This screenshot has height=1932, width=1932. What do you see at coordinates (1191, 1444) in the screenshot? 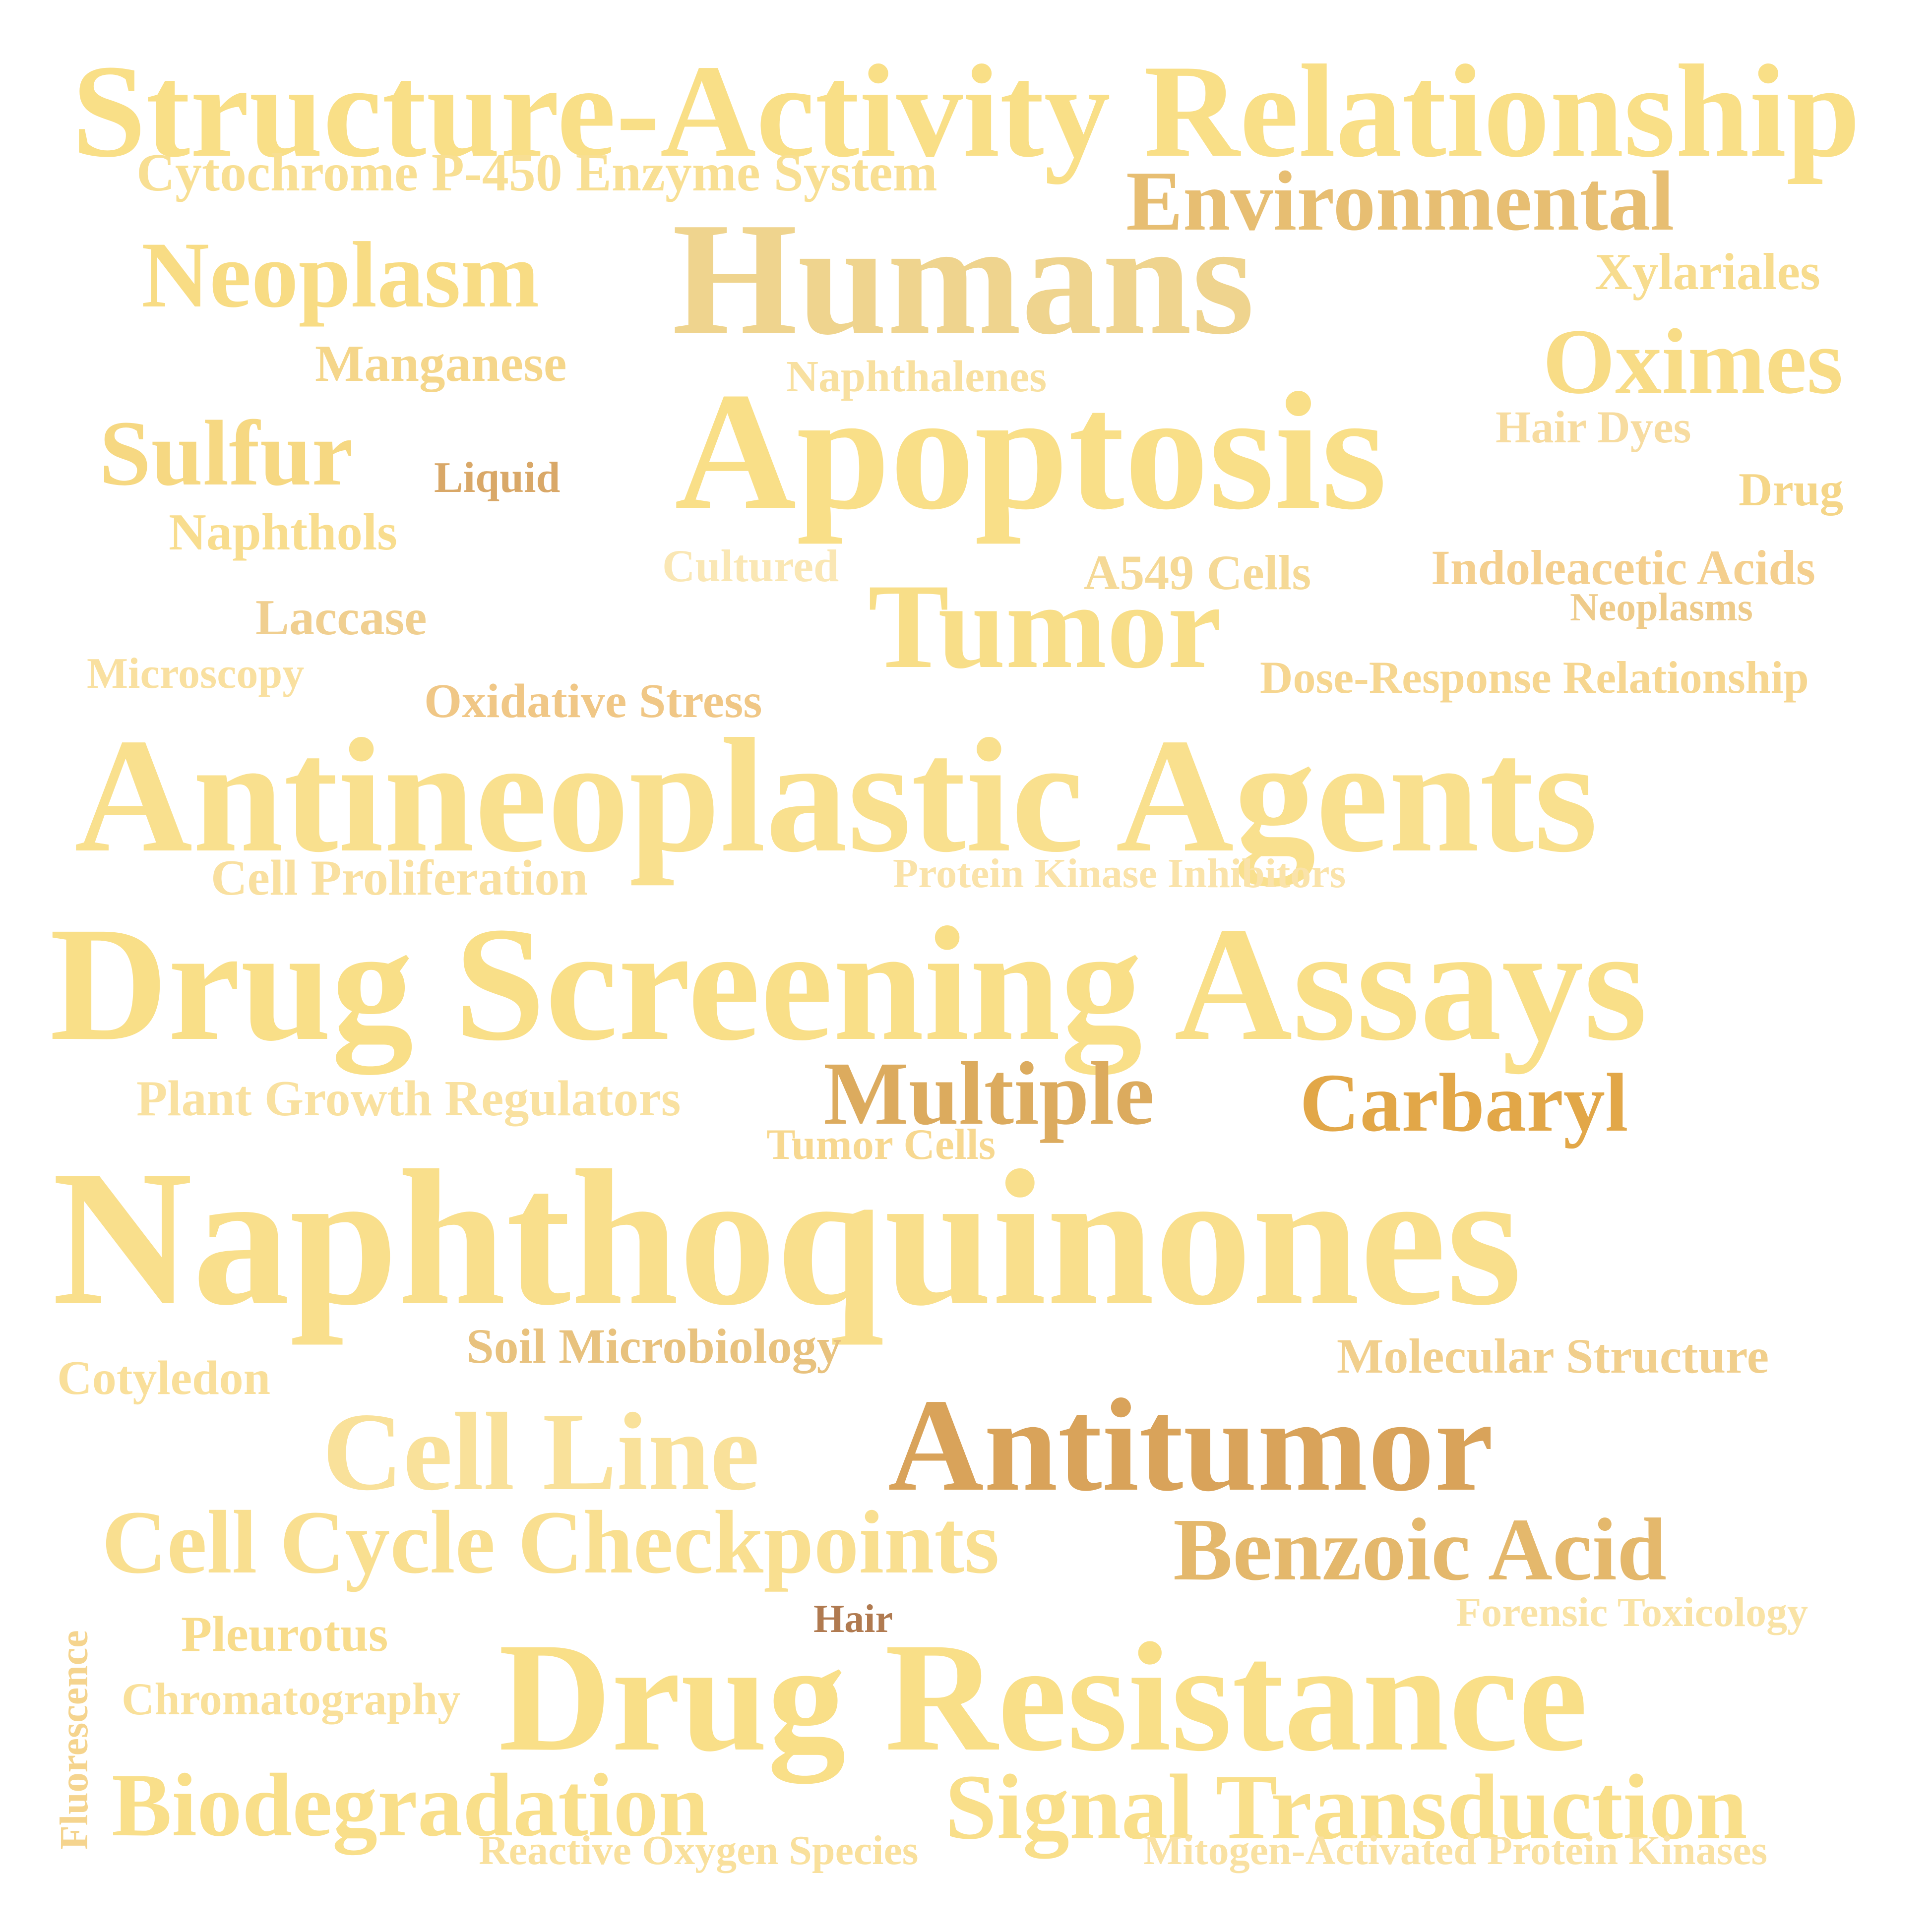
I see `word-antitumor: Antitumor` at bounding box center [1191, 1444].